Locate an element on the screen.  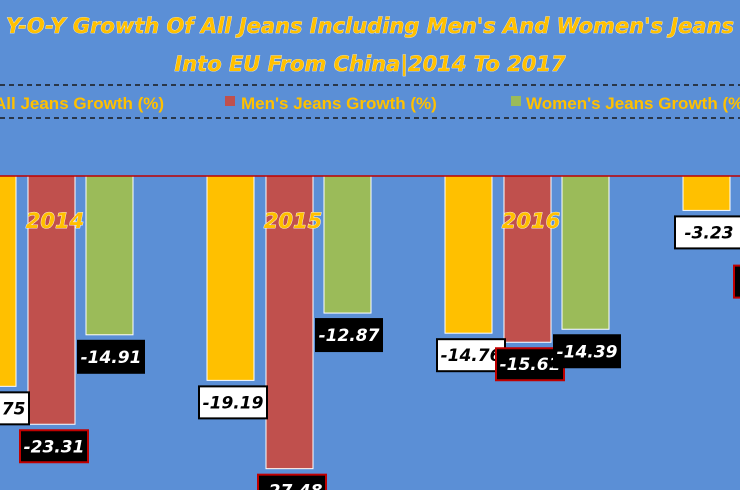
category-label-2015: 2015 is located at coordinates (293, 221).